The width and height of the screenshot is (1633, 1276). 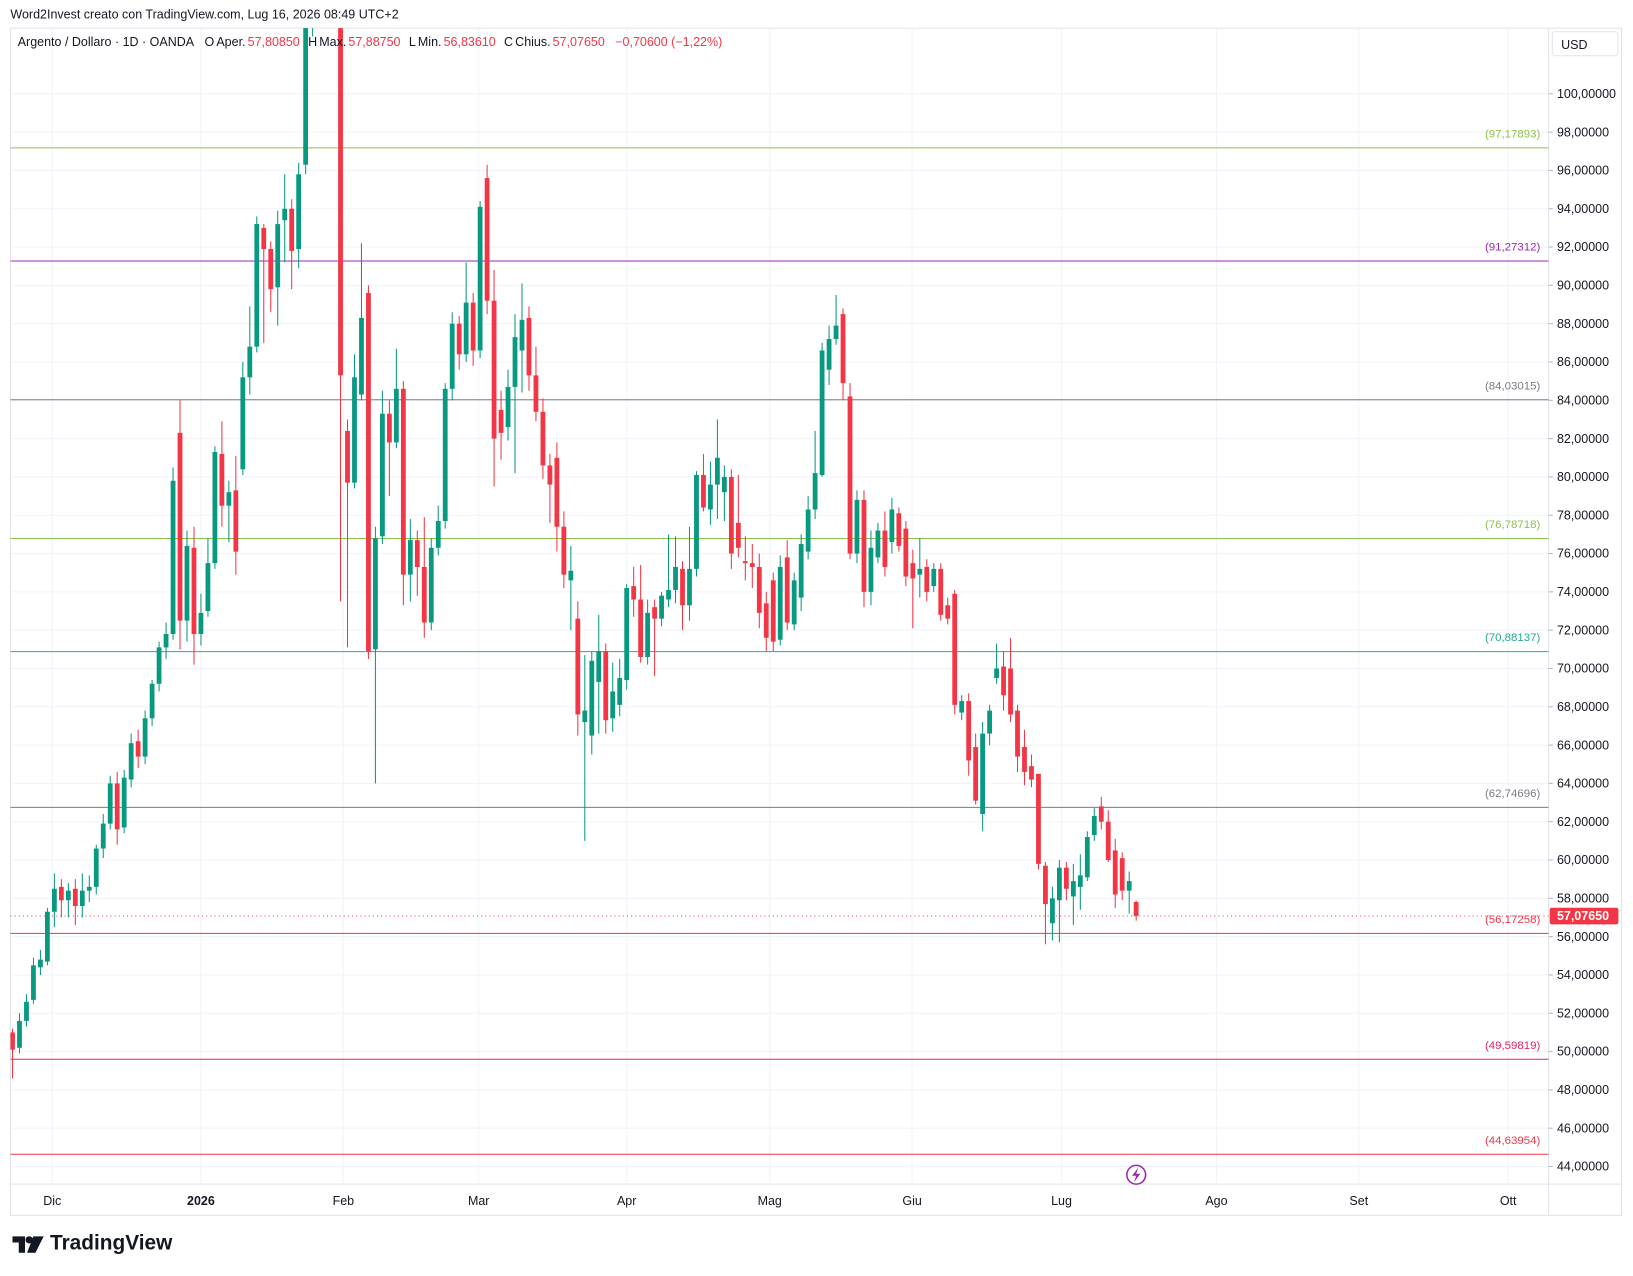 I want to click on legend-key: H, so click(x=313, y=41).